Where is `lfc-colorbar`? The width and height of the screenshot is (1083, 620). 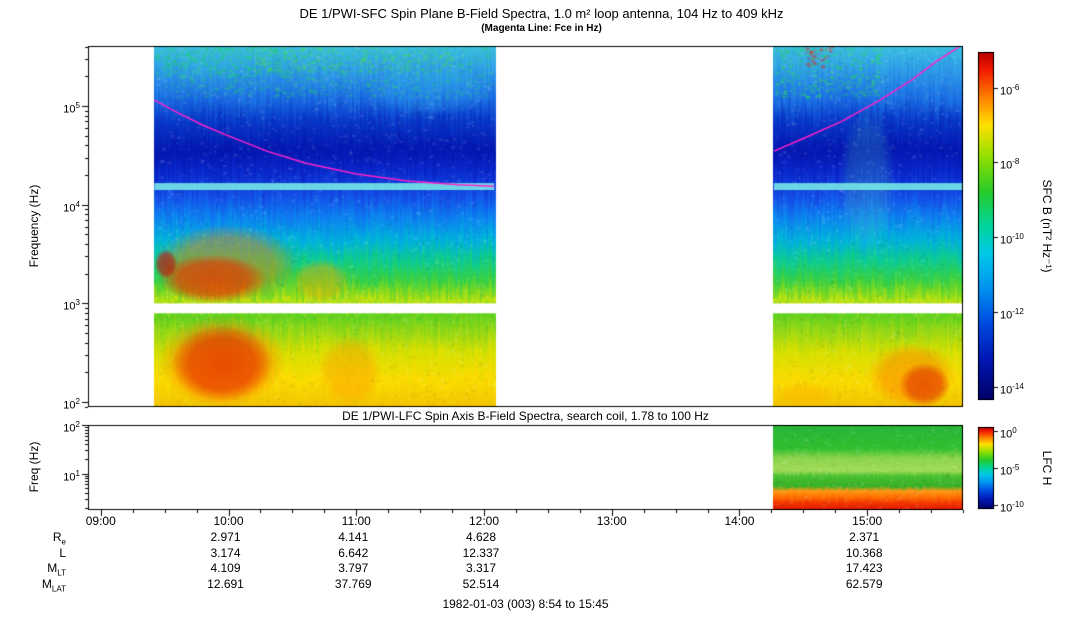 lfc-colorbar is located at coordinates (986, 468).